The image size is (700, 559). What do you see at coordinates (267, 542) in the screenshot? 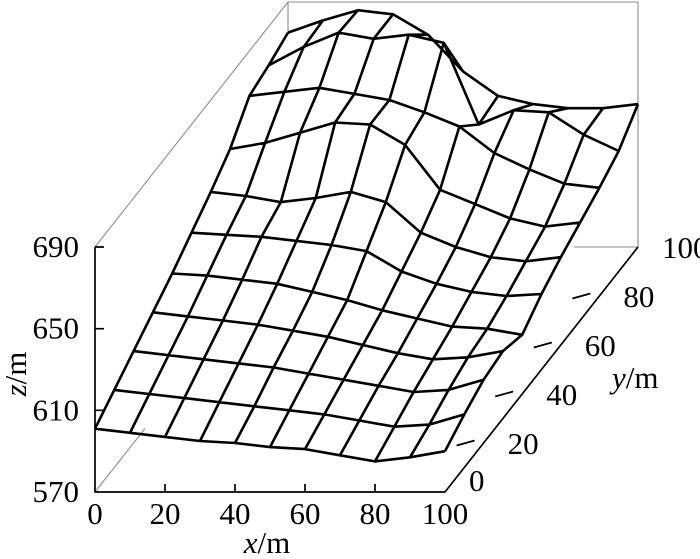
I see `x-axis-label: x/m` at bounding box center [267, 542].